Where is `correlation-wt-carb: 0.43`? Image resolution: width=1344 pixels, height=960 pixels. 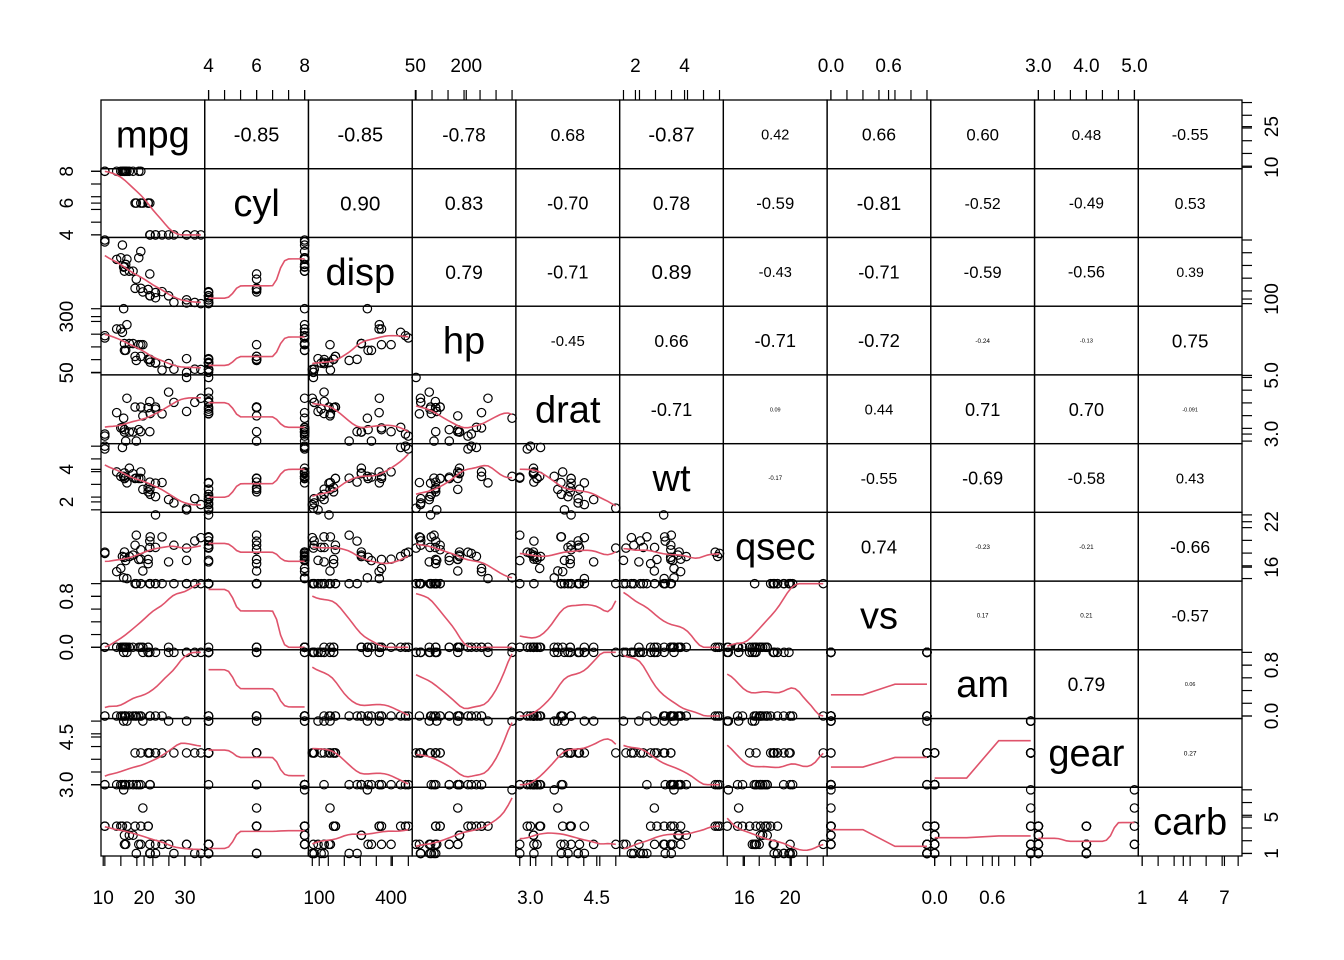
correlation-wt-carb: 0.43 is located at coordinates (1190, 479).